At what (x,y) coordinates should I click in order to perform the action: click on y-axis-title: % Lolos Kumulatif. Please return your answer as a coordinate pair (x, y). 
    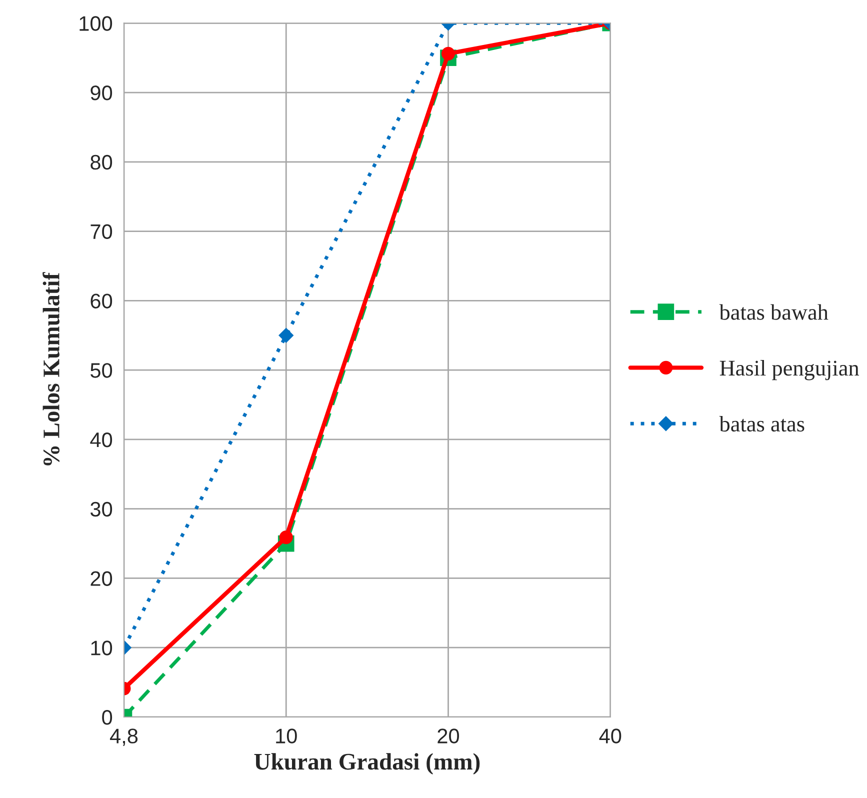
    Looking at the image, I should click on (51, 369).